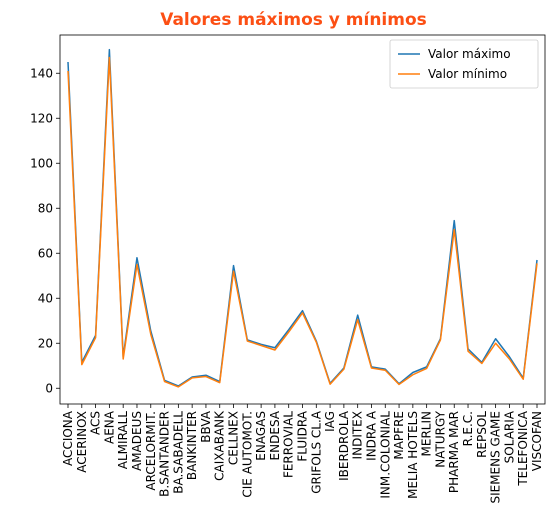  Describe the element at coordinates (45, 298) in the screenshot. I see `y-tick-label: 40` at that location.